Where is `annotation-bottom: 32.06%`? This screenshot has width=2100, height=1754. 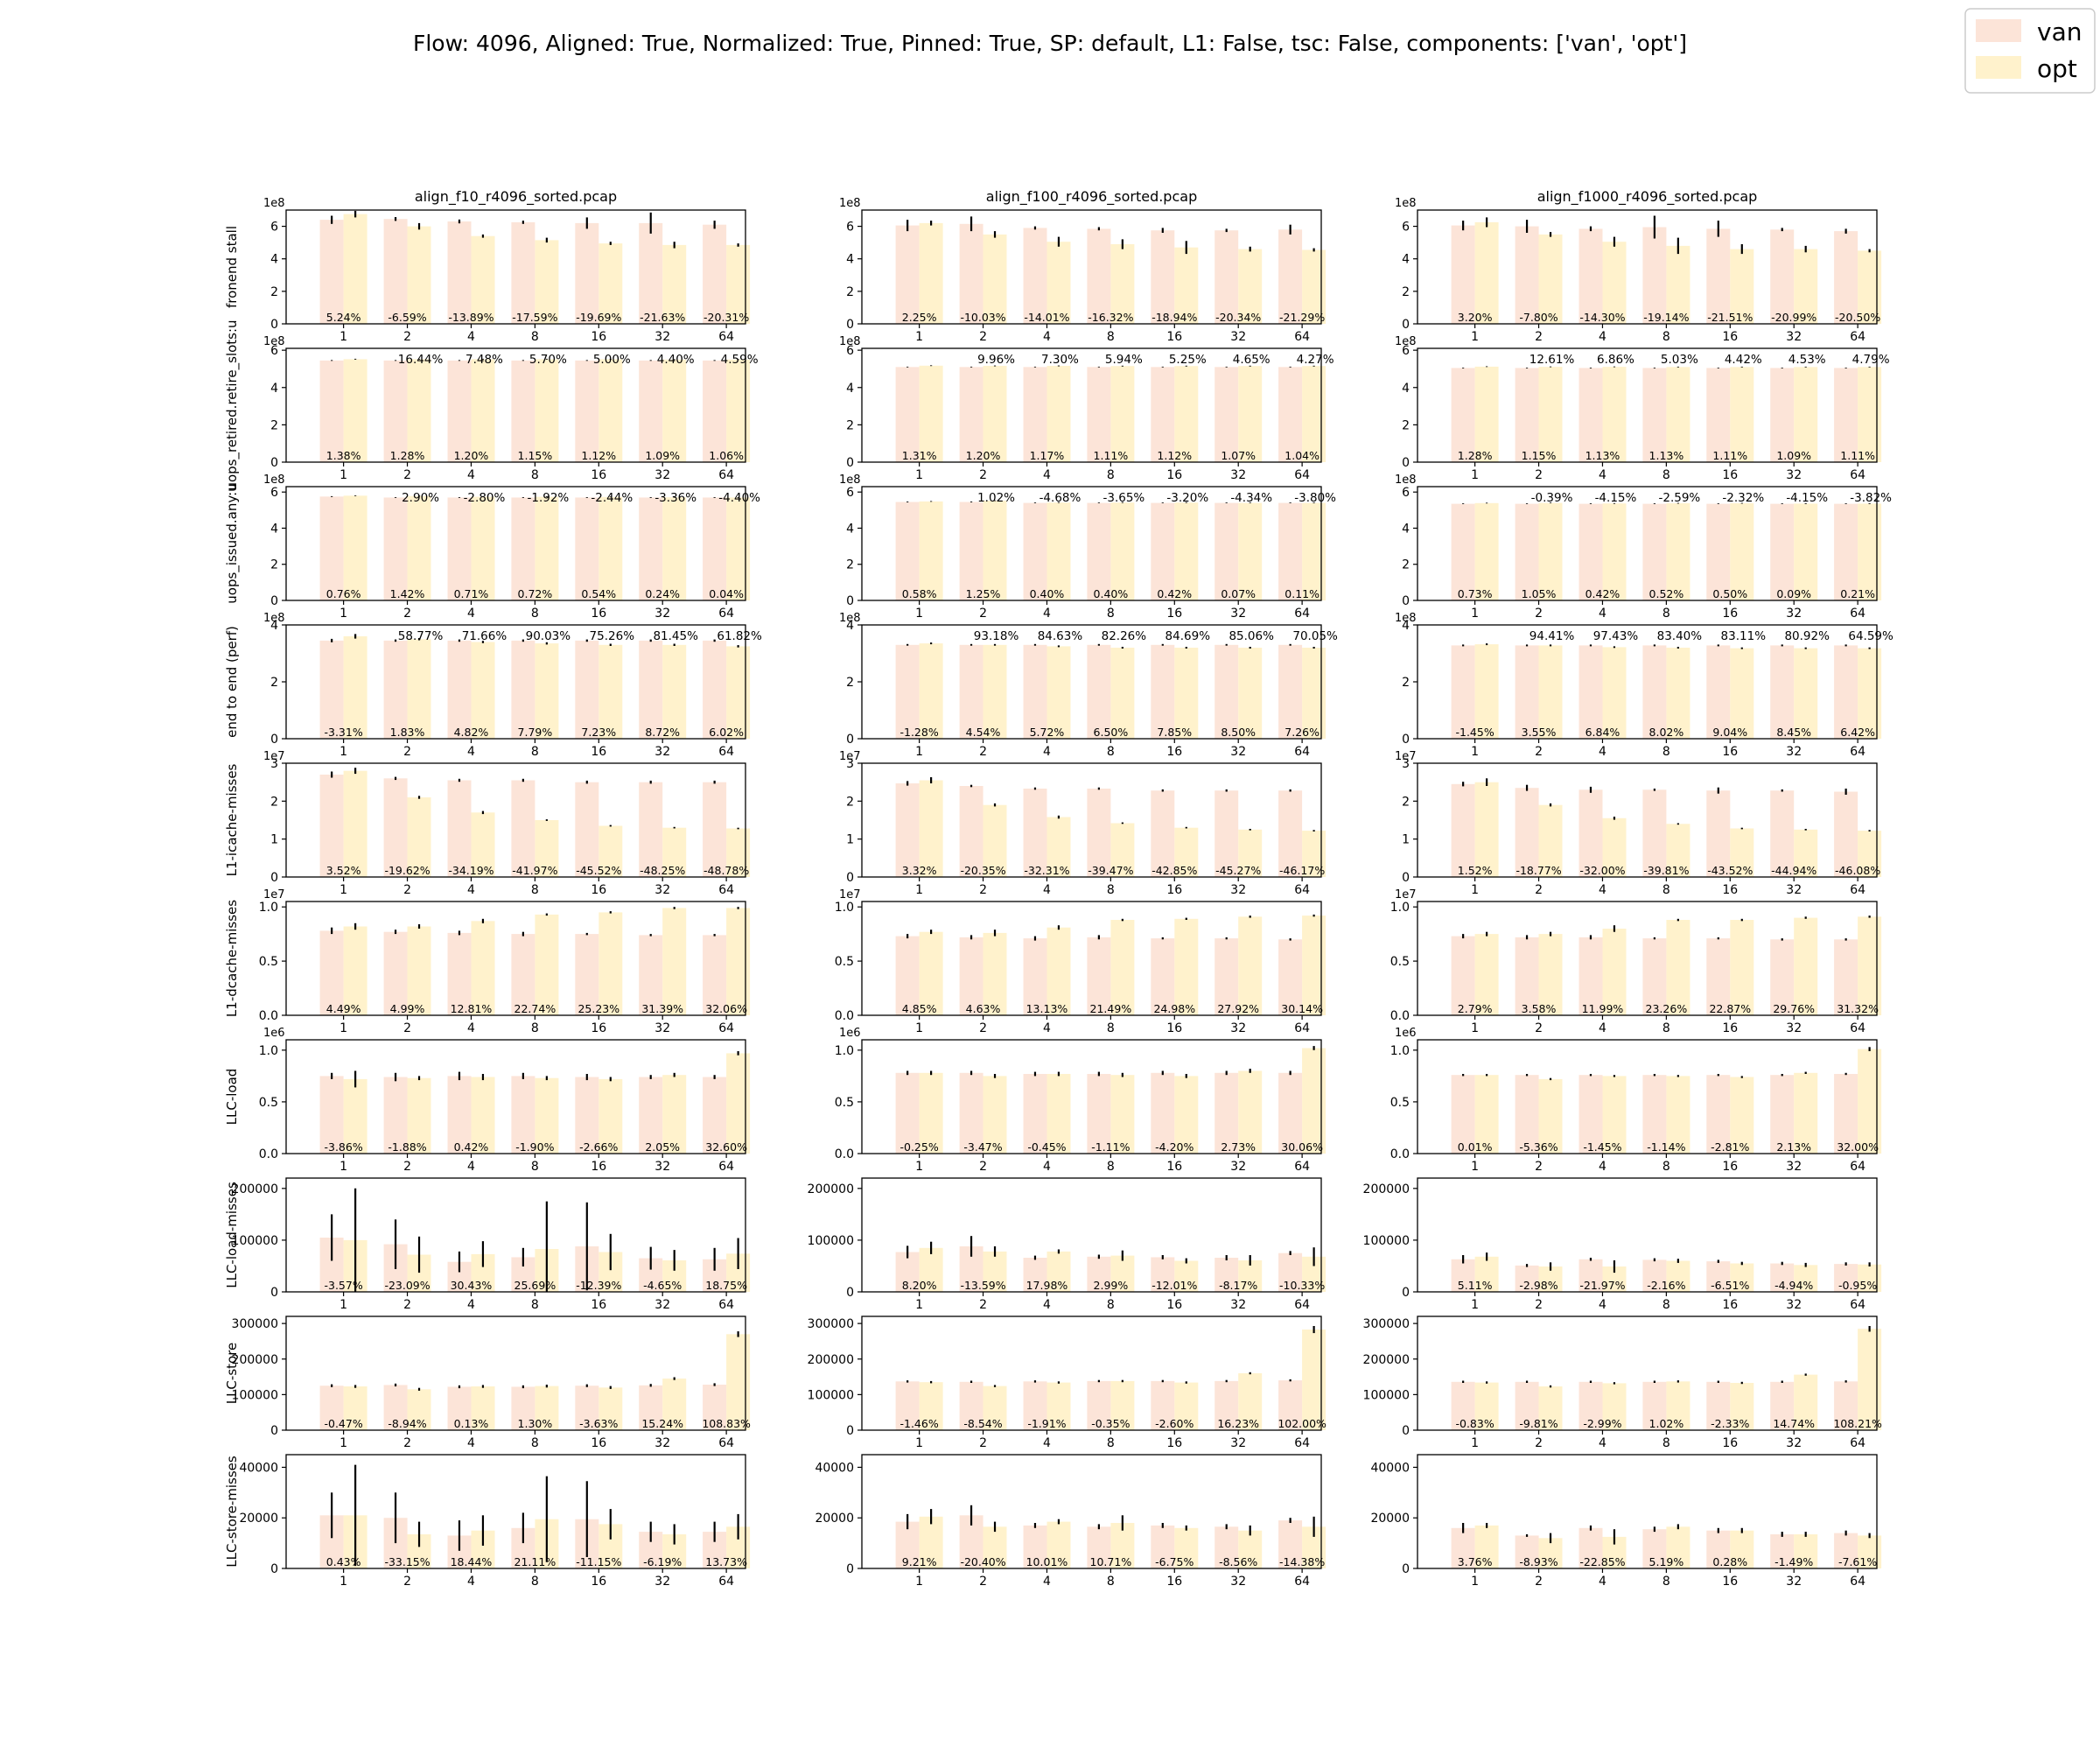
annotation-bottom: 32.06% is located at coordinates (726, 1008).